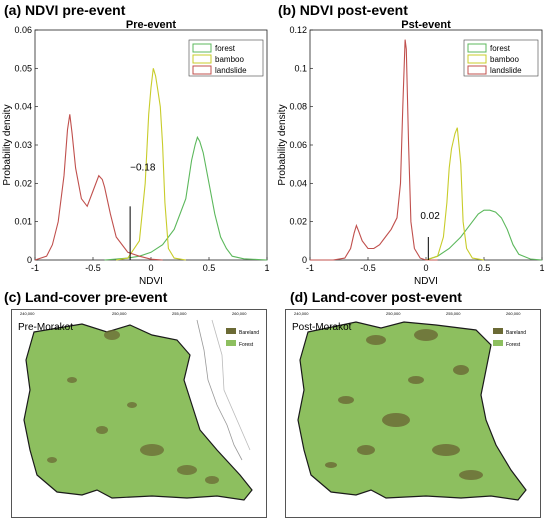  I want to click on panel-a-title: (a) NDVI pre-event, so click(65, 10).